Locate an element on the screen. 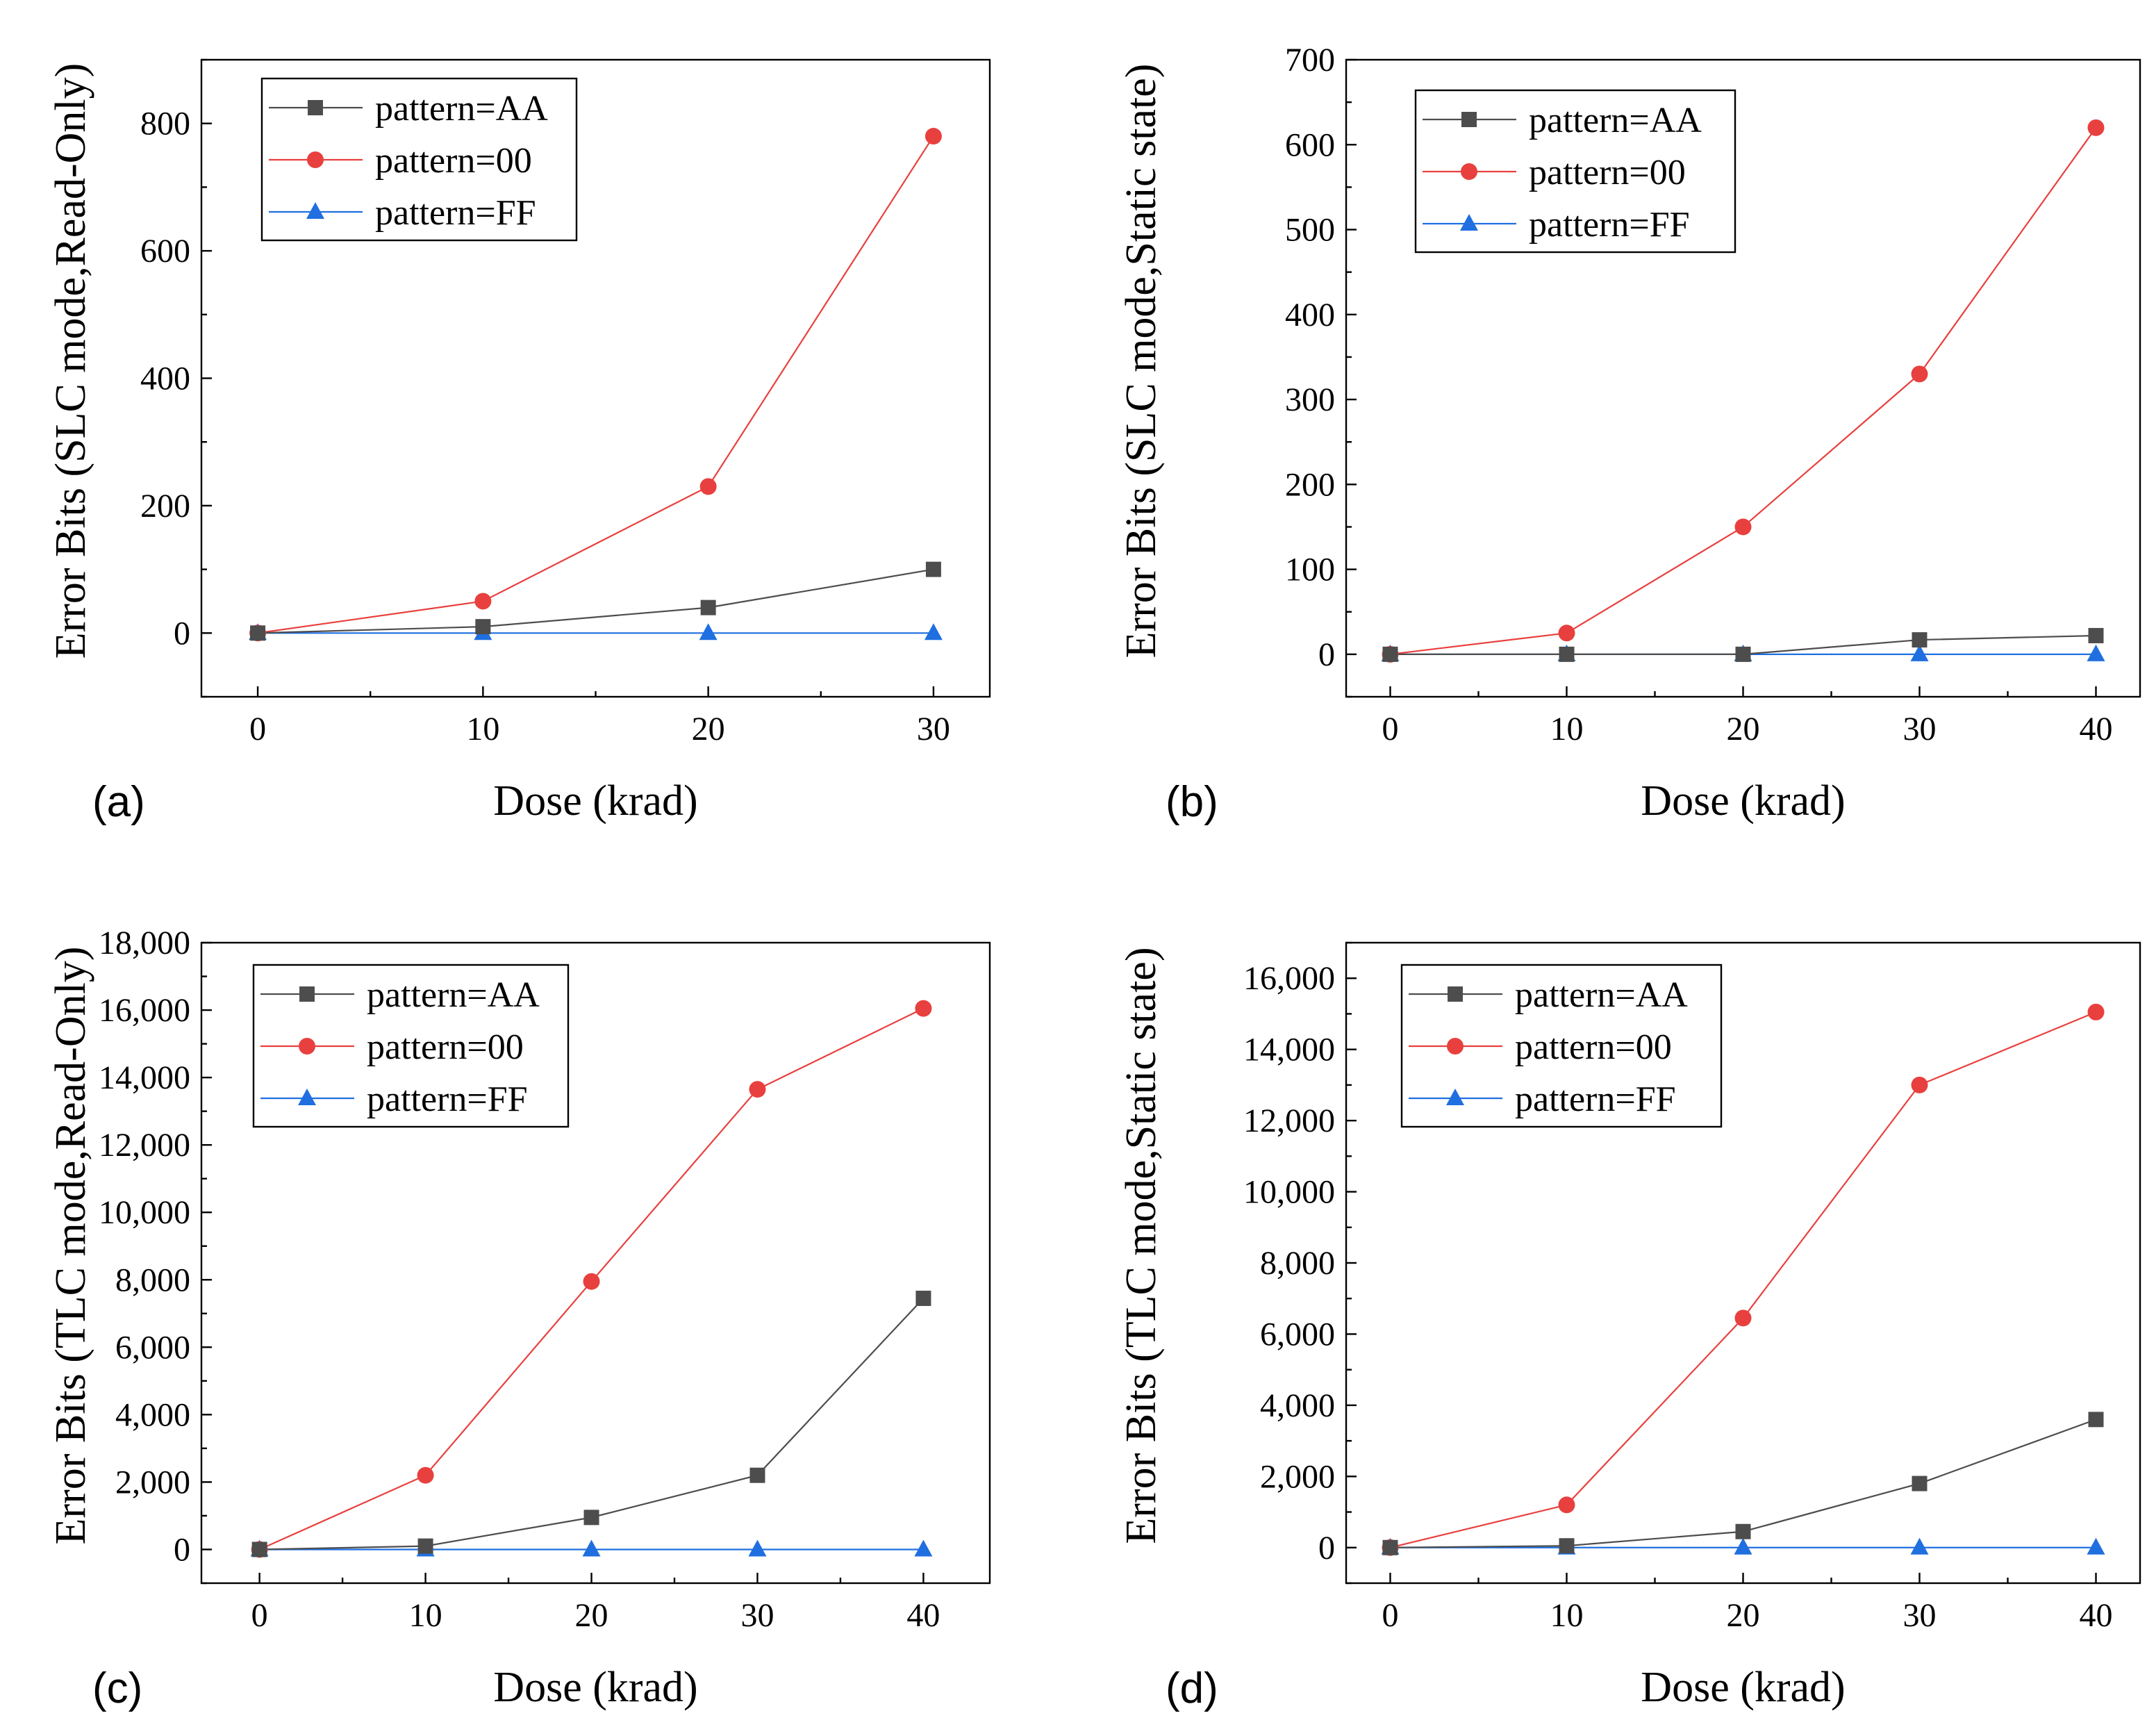  y-tick-label: 100 is located at coordinates (1310, 570).